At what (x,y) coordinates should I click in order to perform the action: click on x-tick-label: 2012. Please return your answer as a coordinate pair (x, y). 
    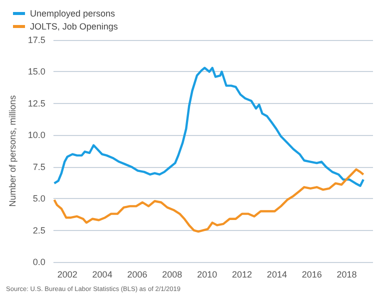
    Looking at the image, I should click on (242, 275).